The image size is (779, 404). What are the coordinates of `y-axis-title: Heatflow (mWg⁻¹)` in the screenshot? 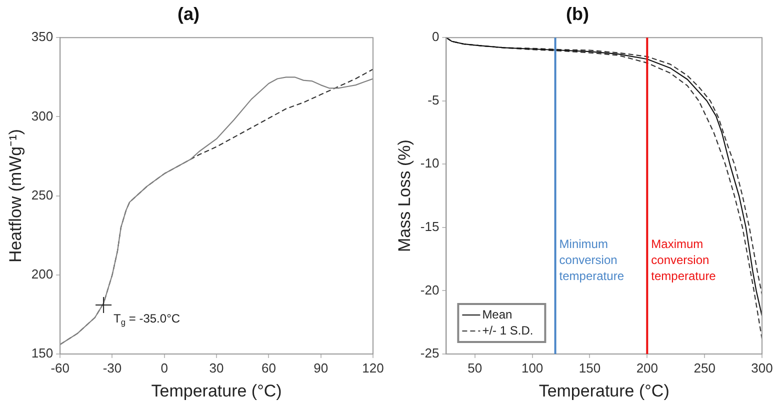 It's located at (15, 196).